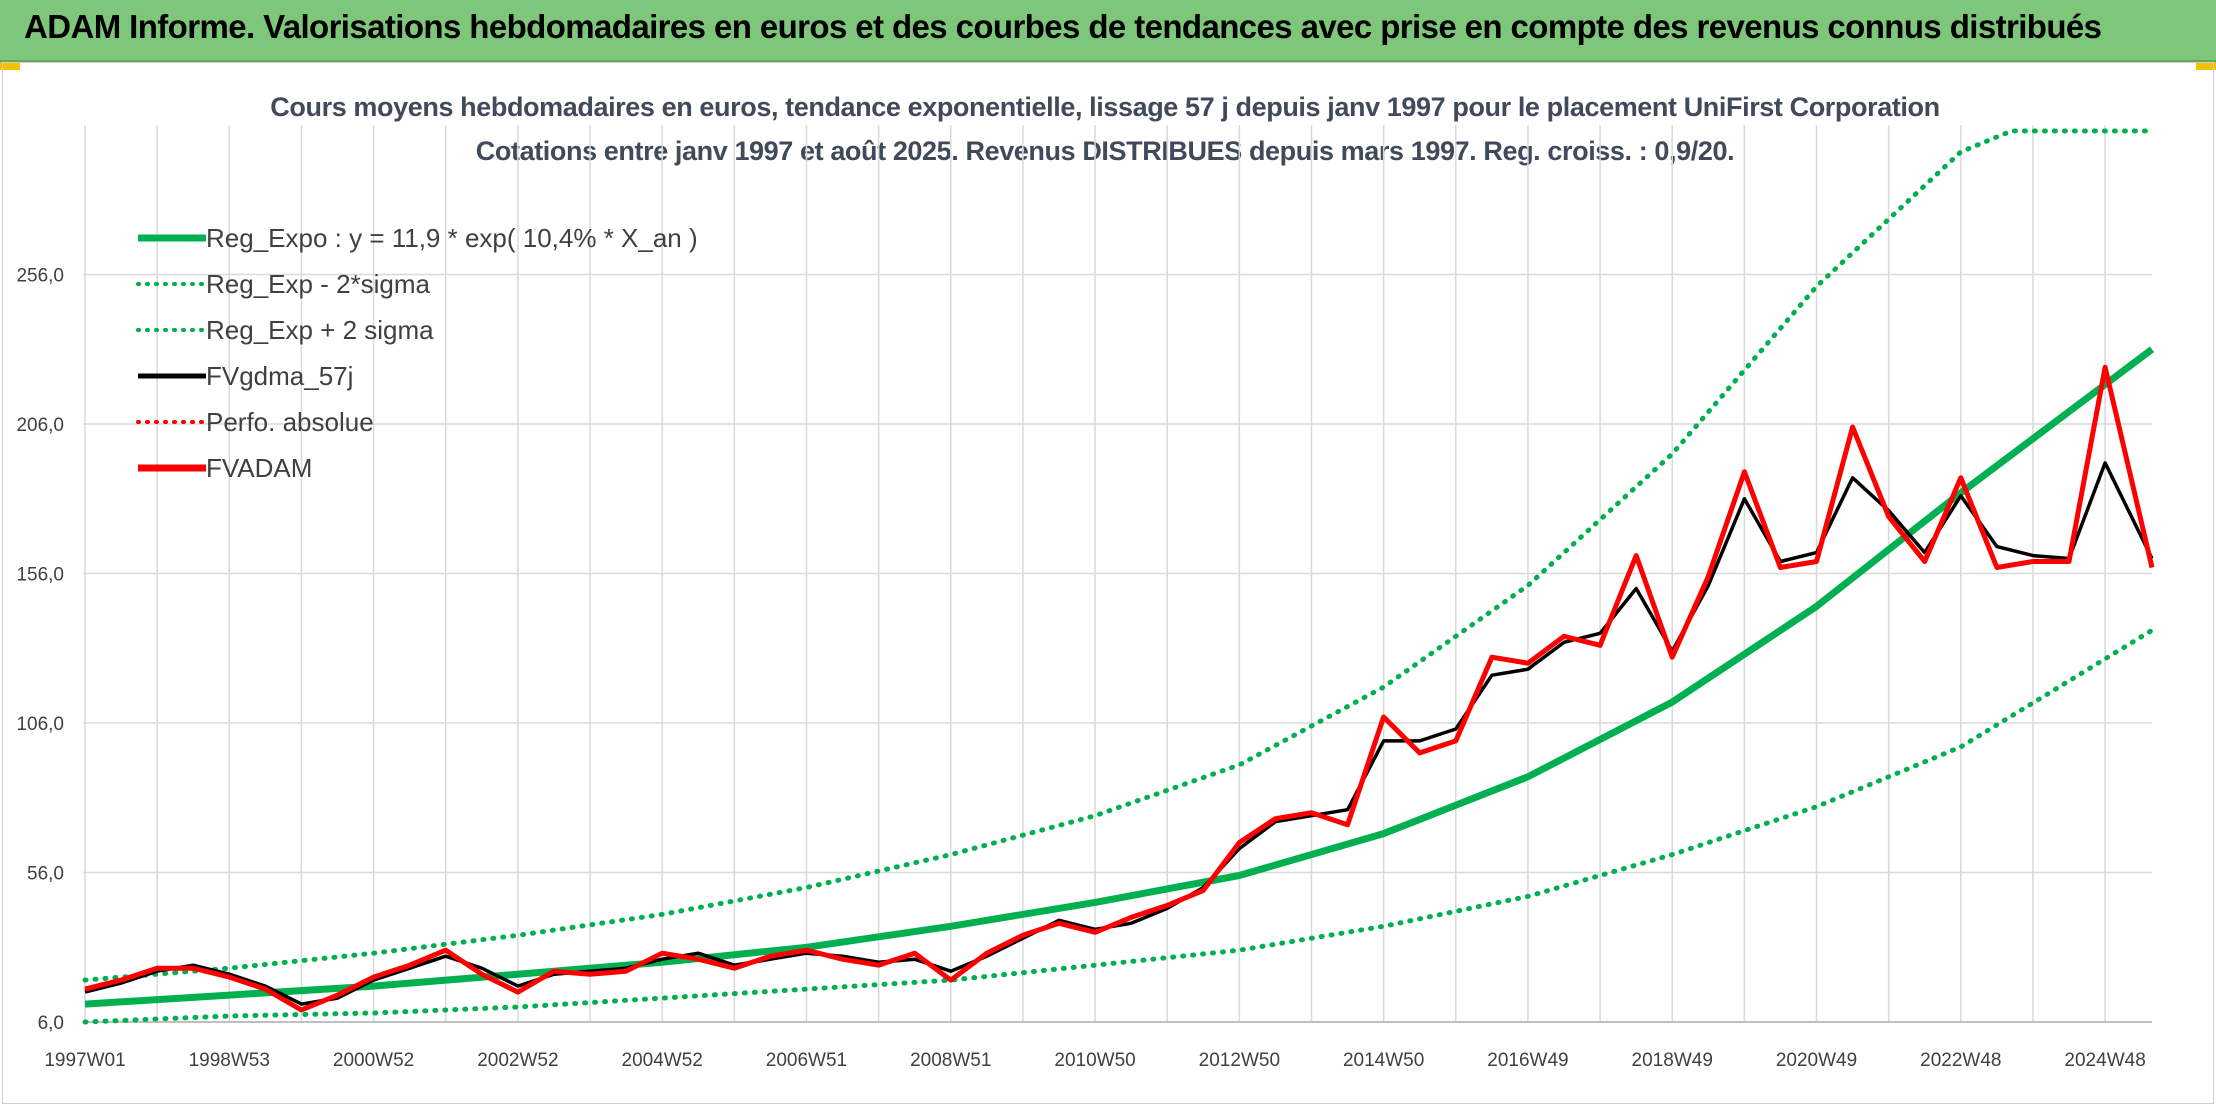 This screenshot has height=1106, width=2216. What do you see at coordinates (40, 724) in the screenshot?
I see `y-tick-label: 106,0` at bounding box center [40, 724].